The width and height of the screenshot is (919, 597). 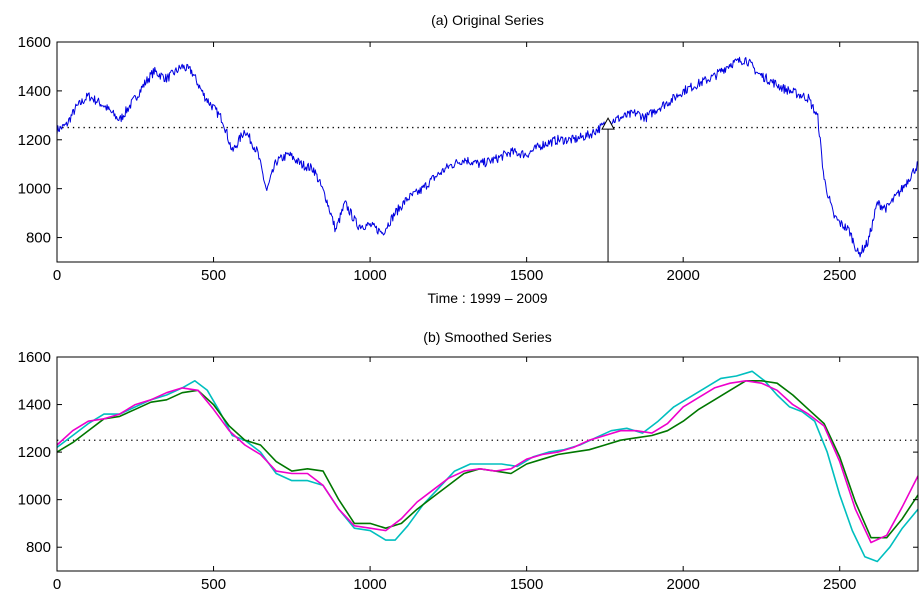 I want to click on x-axis-label: Time : 1999 – 2009, so click(x=487, y=298).